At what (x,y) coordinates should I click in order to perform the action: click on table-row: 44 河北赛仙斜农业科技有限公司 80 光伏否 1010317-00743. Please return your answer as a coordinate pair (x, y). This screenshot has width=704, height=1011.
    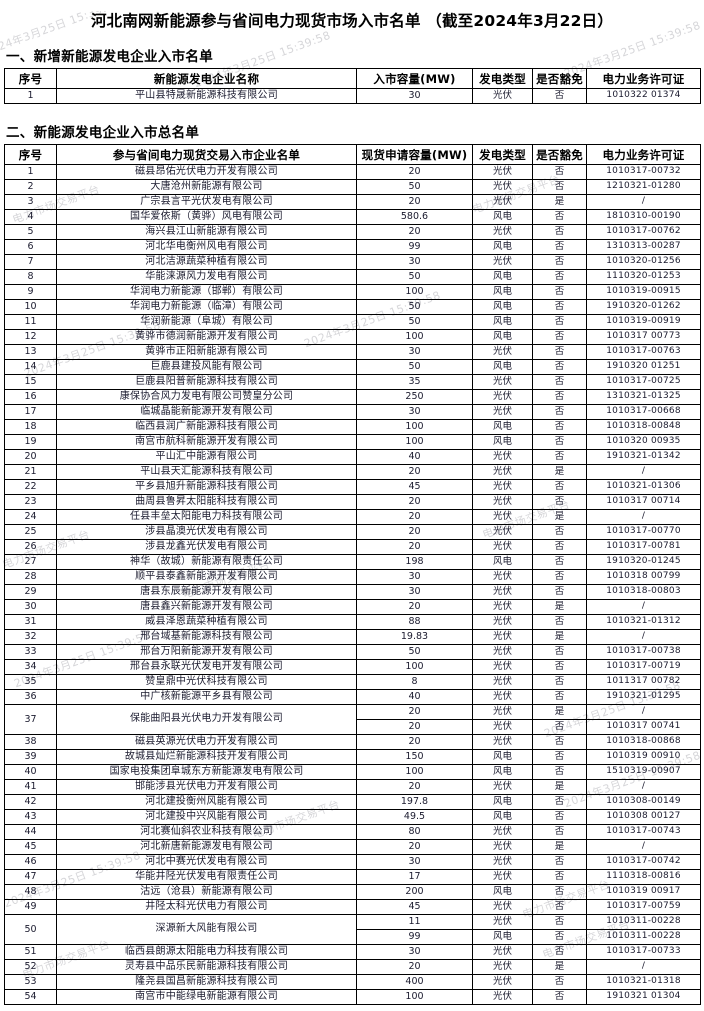
    Looking at the image, I should click on (352, 832).